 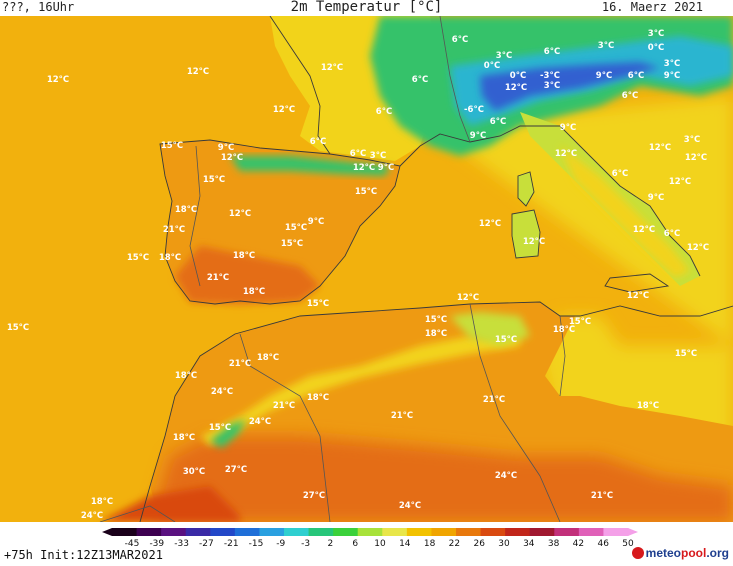 I want to click on legend-tick-label: -21, so click(x=231, y=542).